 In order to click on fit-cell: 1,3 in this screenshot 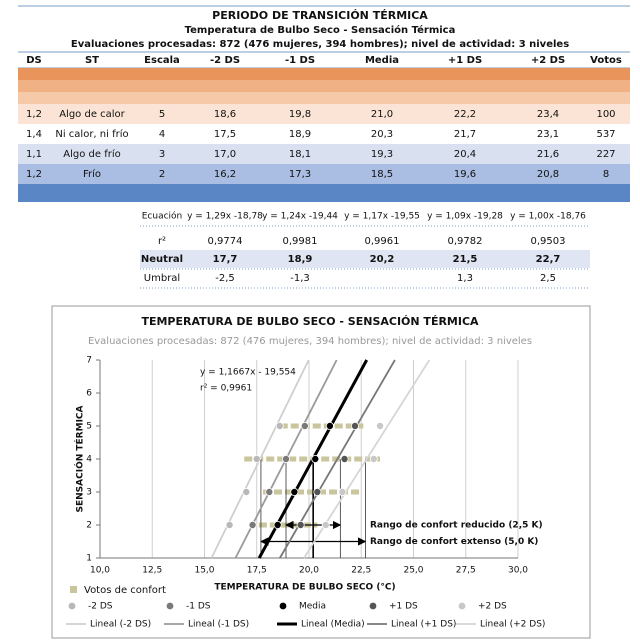, I will do `click(465, 278)`.